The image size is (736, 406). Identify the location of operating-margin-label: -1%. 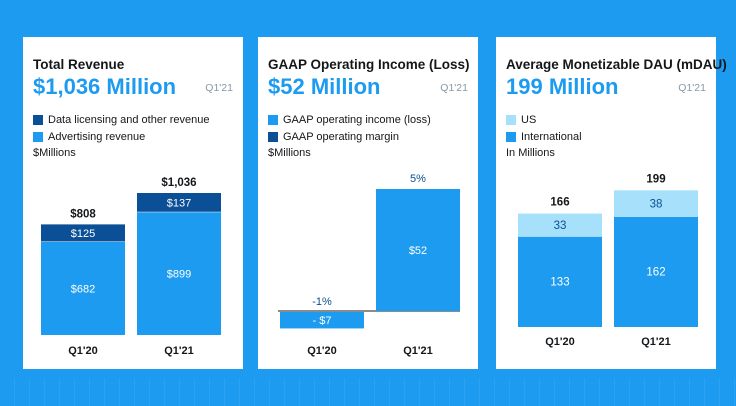
(322, 302).